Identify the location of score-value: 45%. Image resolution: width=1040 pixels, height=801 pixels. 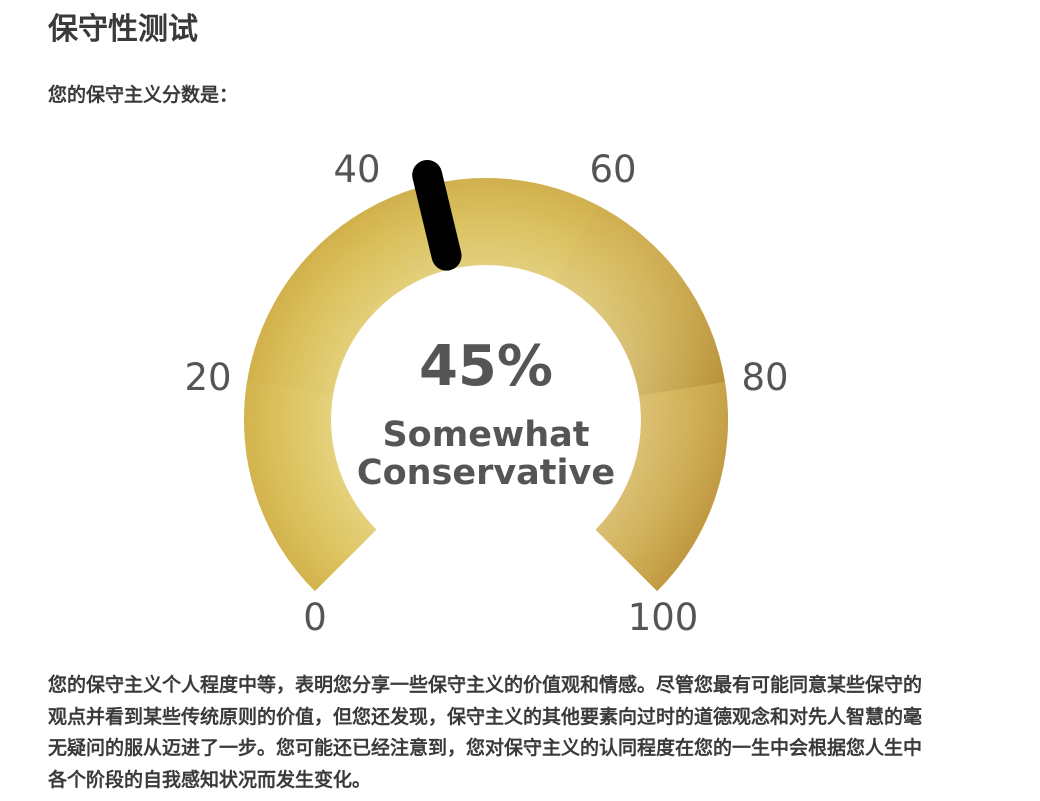
(486, 366).